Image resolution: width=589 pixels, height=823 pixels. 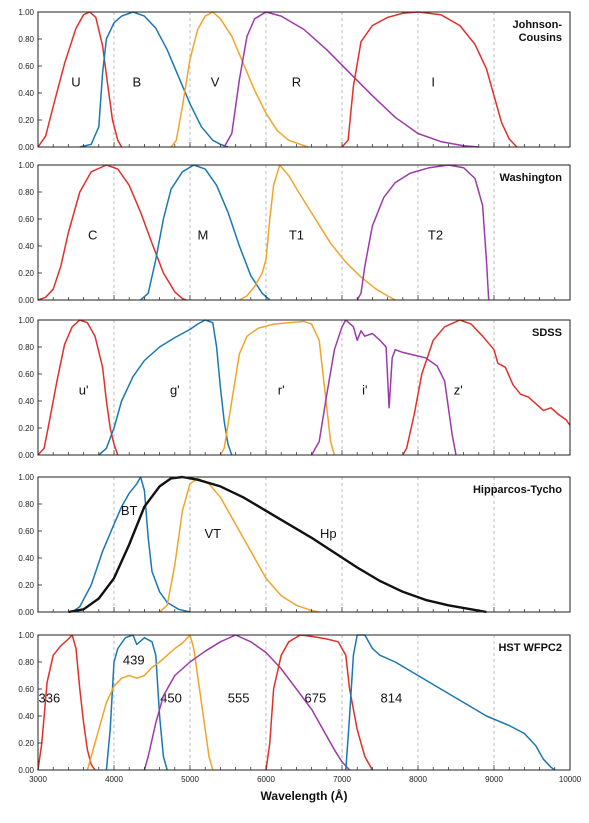 What do you see at coordinates (304, 795) in the screenshot?
I see `x-axis-label: Wavelength (Å)` at bounding box center [304, 795].